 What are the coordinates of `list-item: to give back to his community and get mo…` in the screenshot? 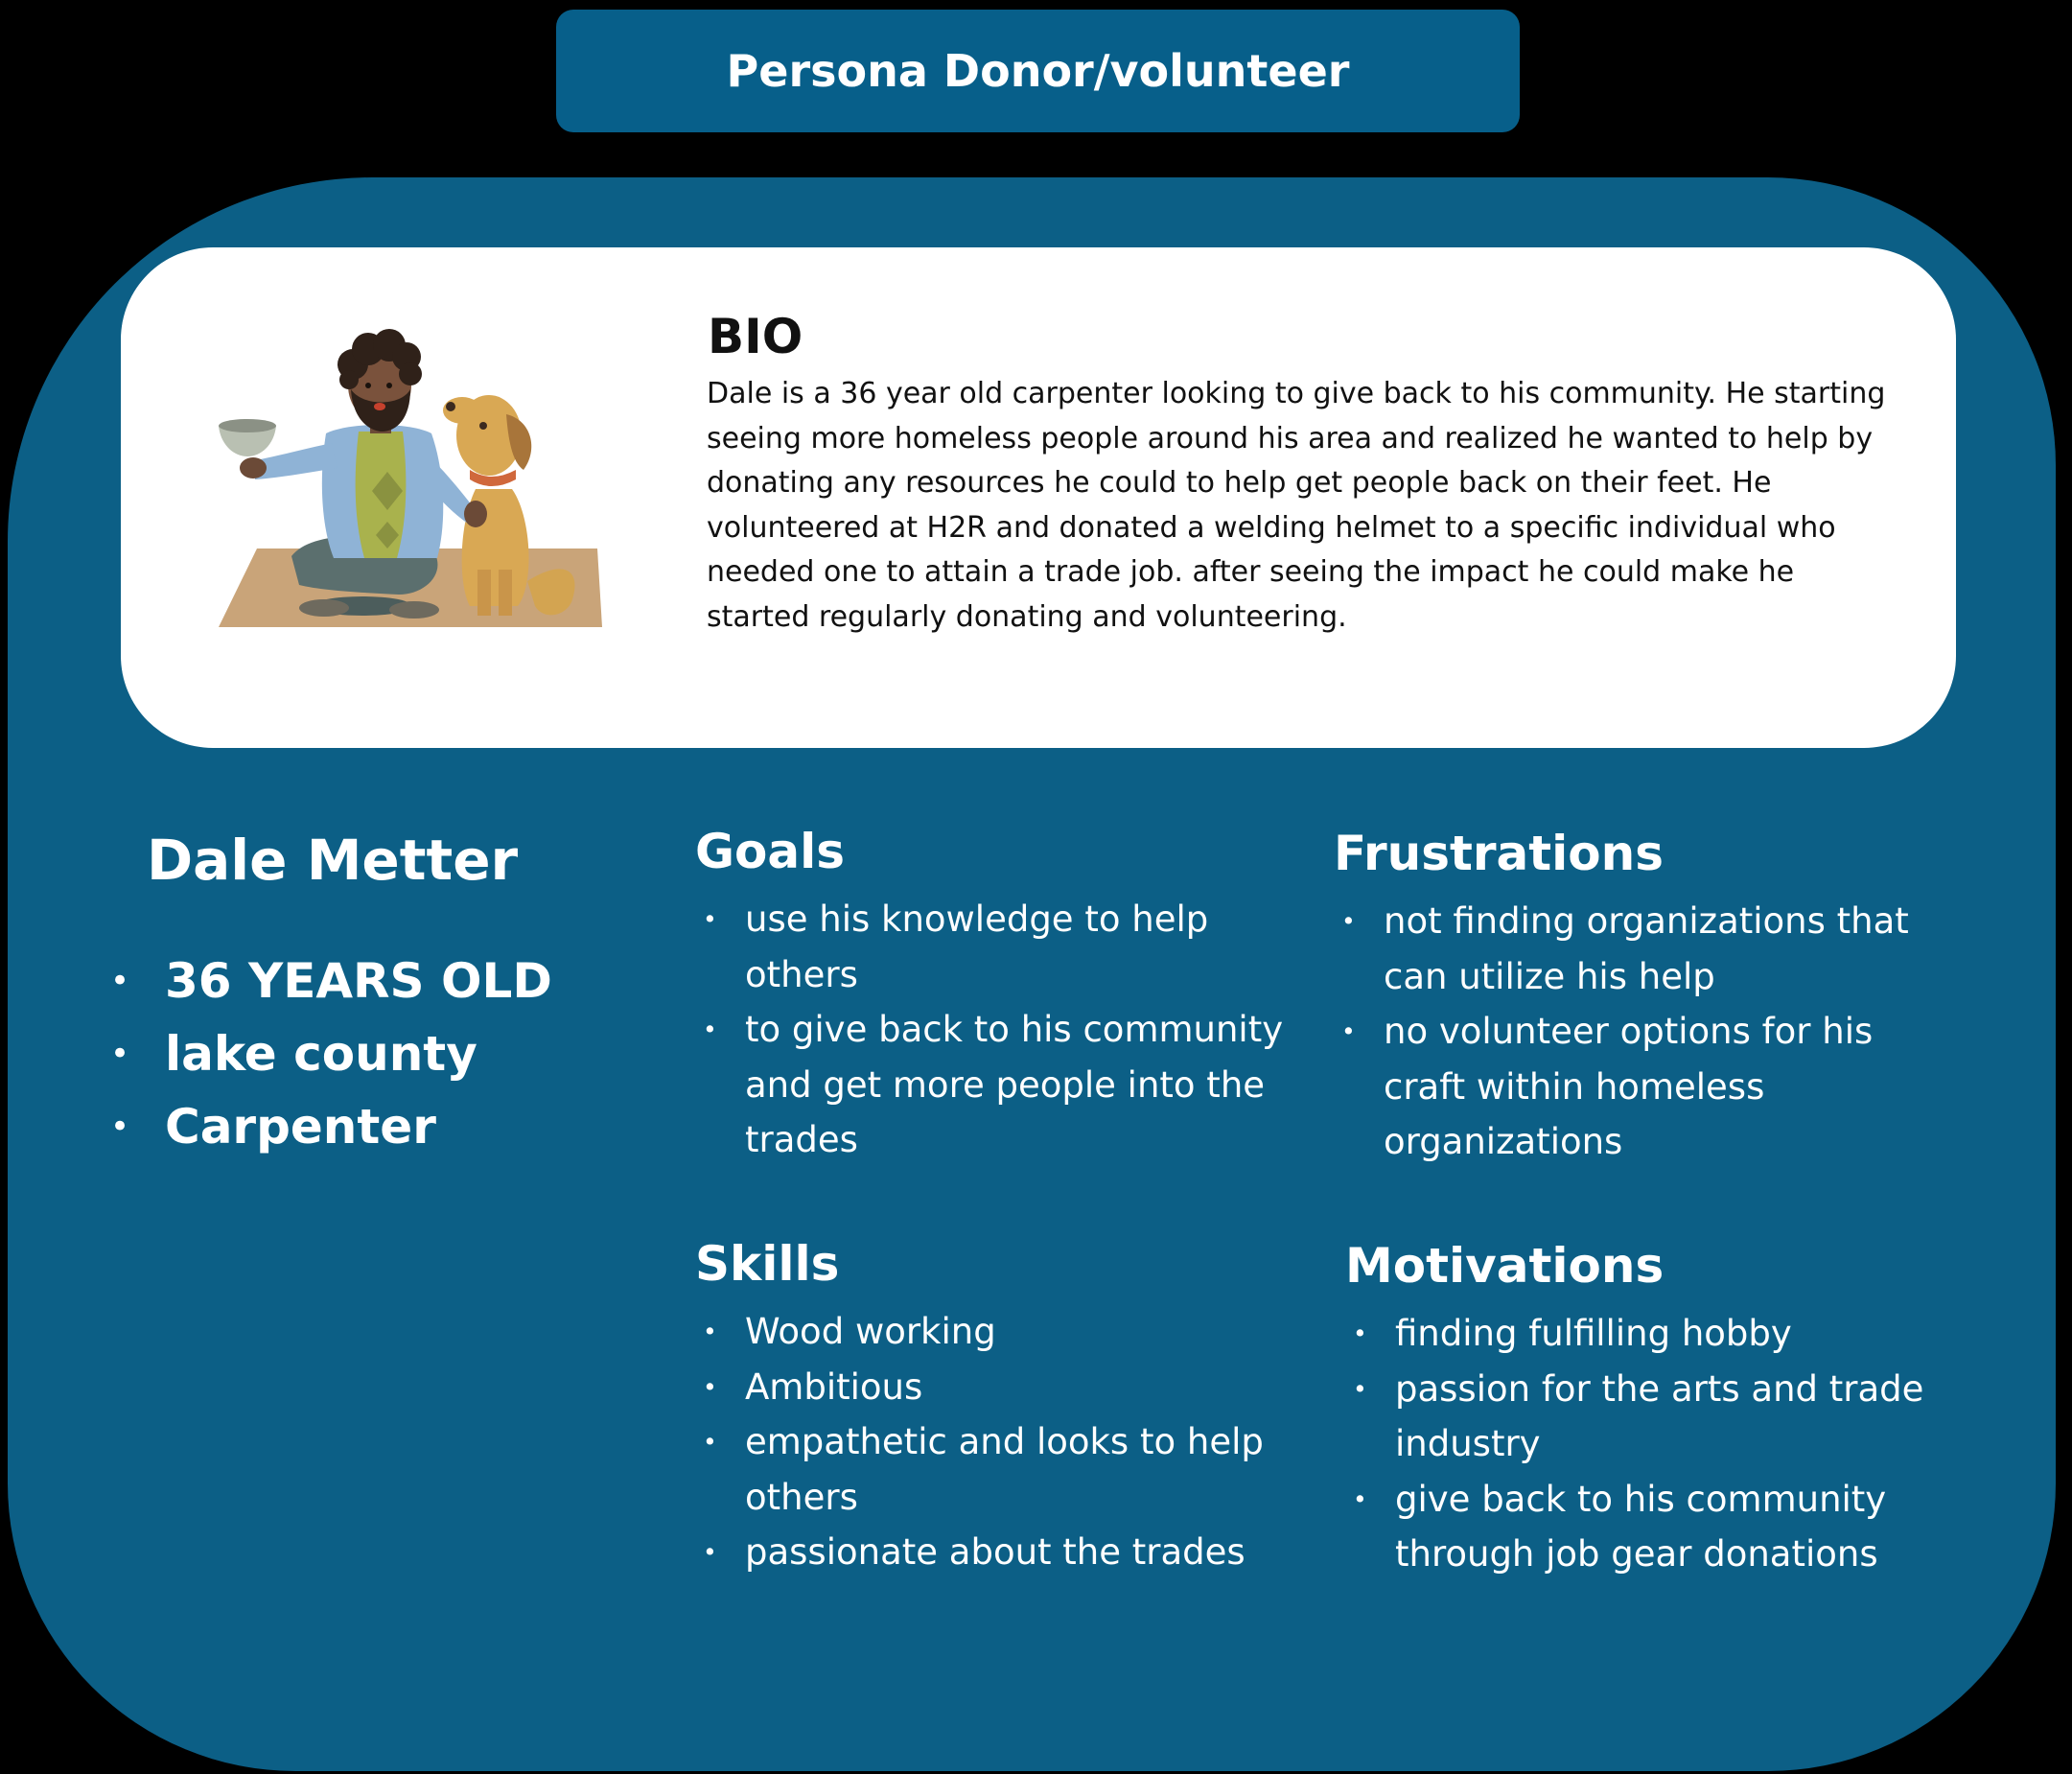 It's located at (1002, 1085).